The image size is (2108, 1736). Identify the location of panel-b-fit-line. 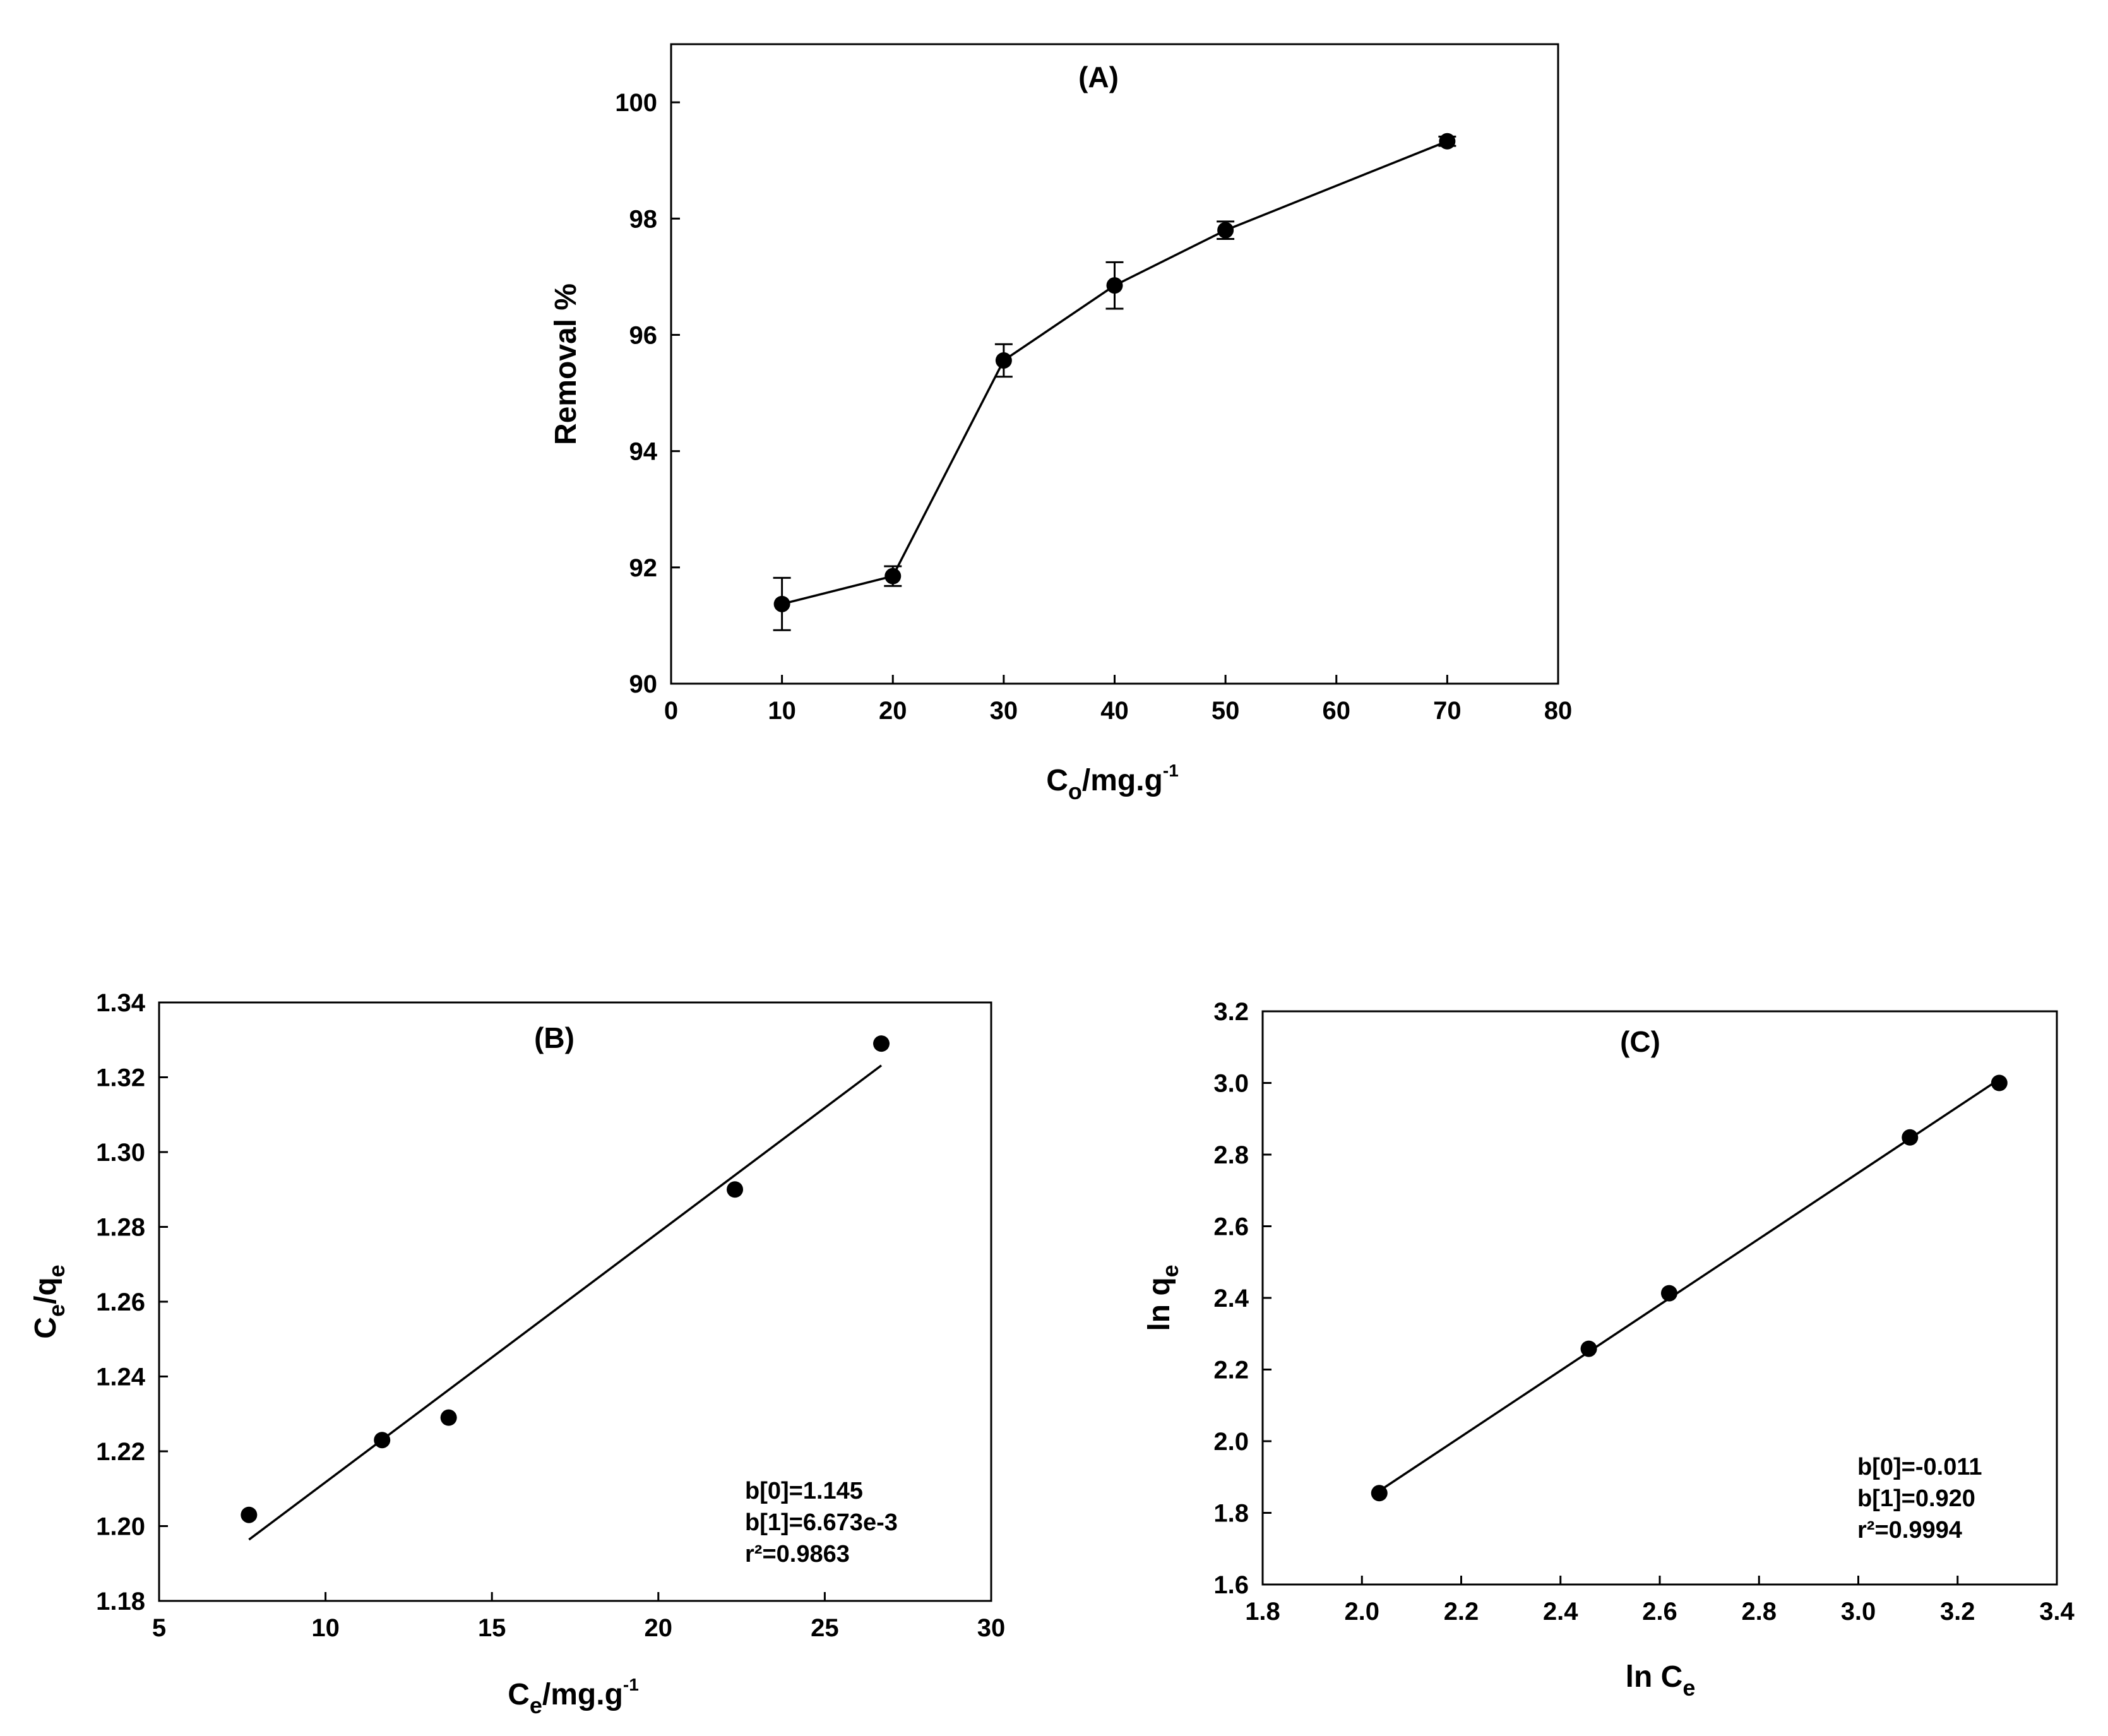
(565, 1302).